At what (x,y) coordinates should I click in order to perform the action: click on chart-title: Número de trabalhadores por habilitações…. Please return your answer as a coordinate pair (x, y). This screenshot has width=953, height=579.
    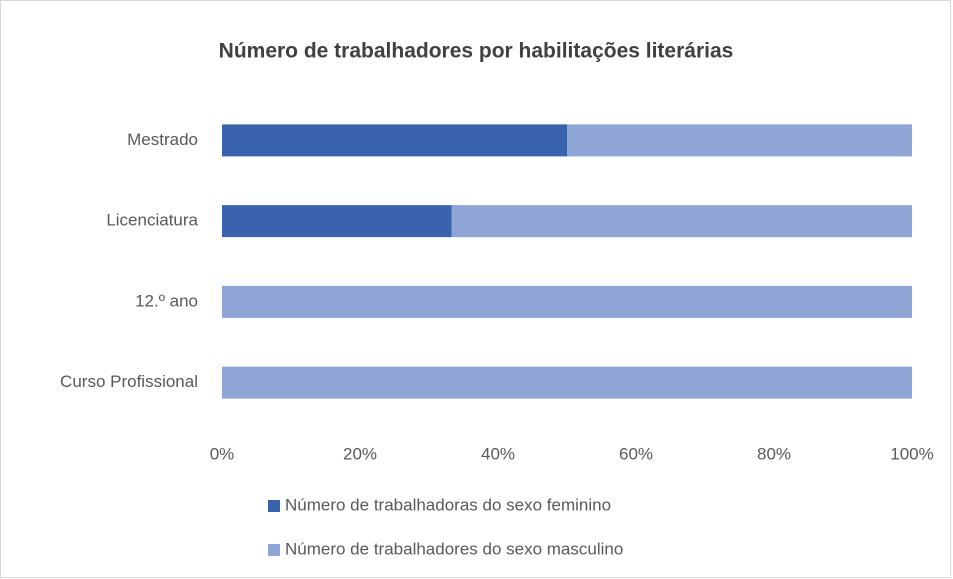
    Looking at the image, I should click on (476, 51).